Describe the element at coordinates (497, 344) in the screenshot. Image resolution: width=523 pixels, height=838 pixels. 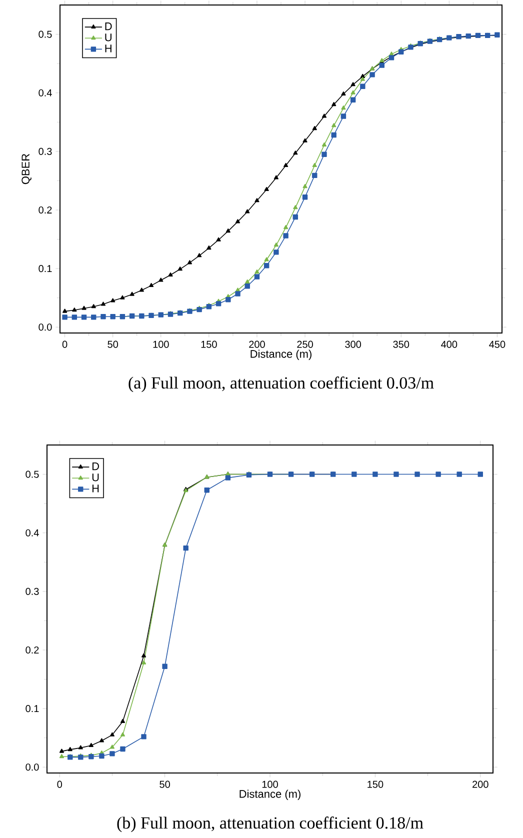
I see `x-tick-label: 450` at that location.